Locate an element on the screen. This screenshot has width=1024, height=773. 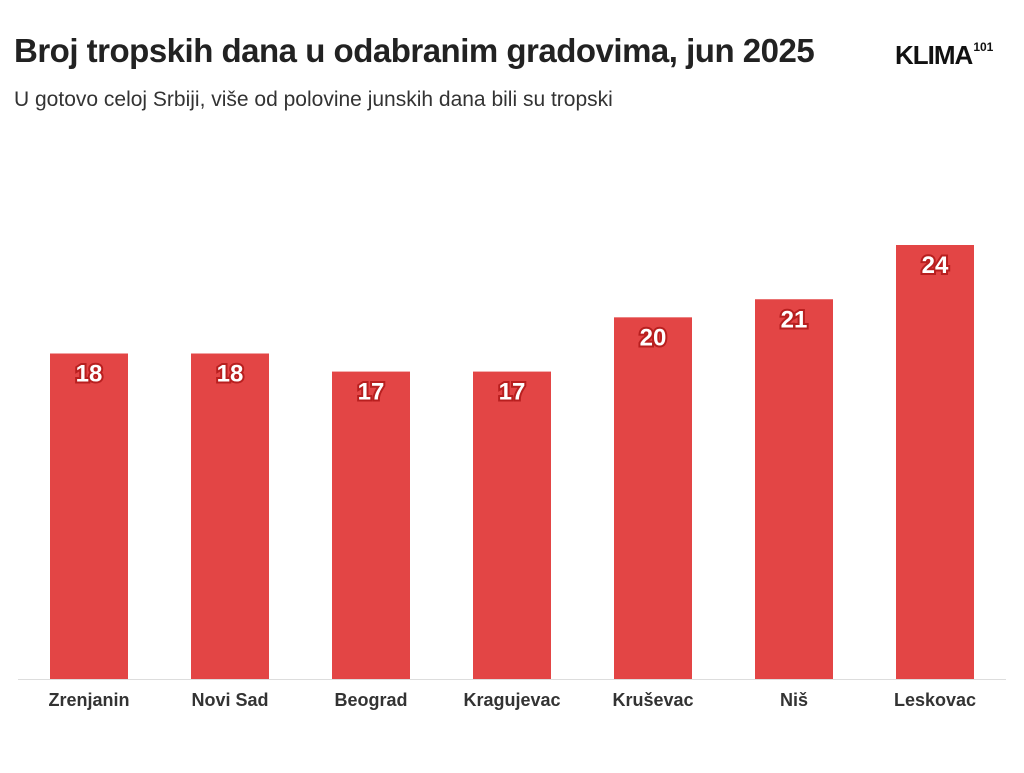
bar-leskovac is located at coordinates (935, 462).